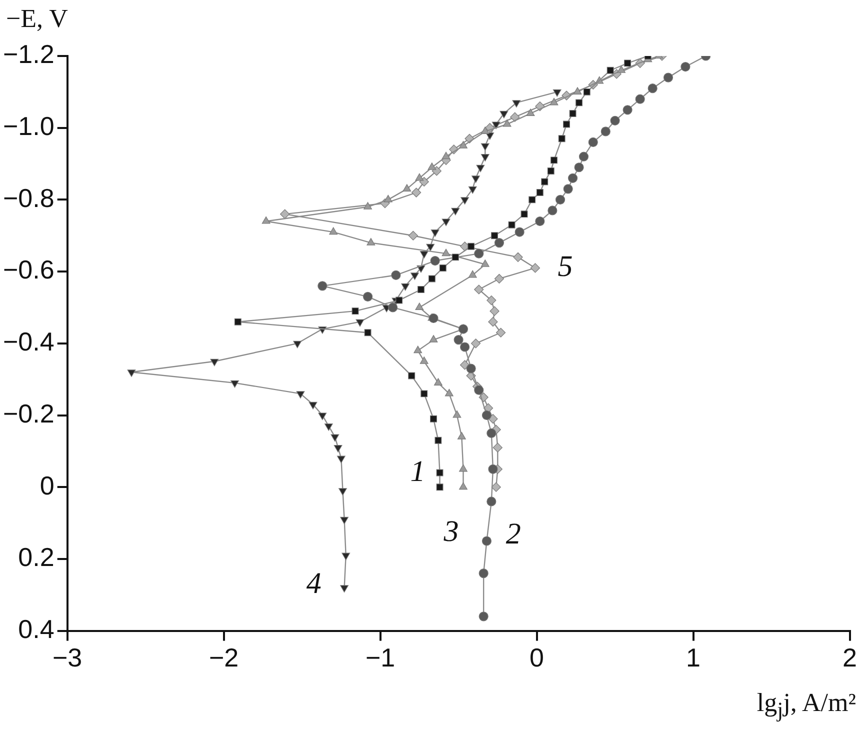 The image size is (860, 748). What do you see at coordinates (47, 485) in the screenshot?
I see `y-tick-label: 0` at bounding box center [47, 485].